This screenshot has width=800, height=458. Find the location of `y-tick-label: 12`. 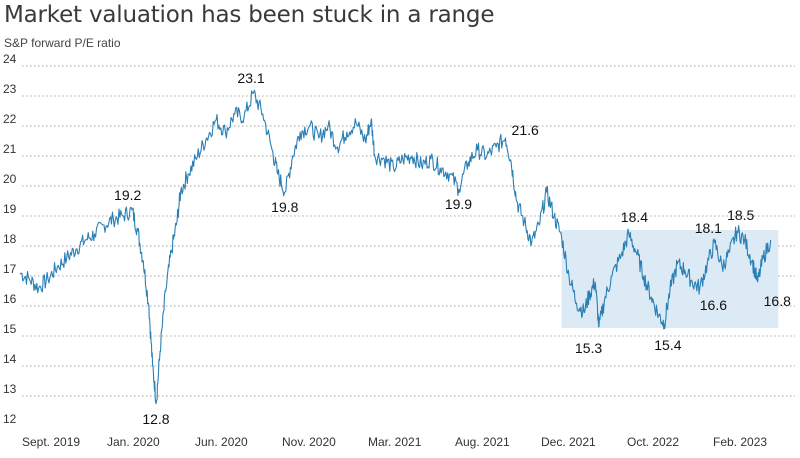

y-tick-label: 12 is located at coordinates (10, 419).